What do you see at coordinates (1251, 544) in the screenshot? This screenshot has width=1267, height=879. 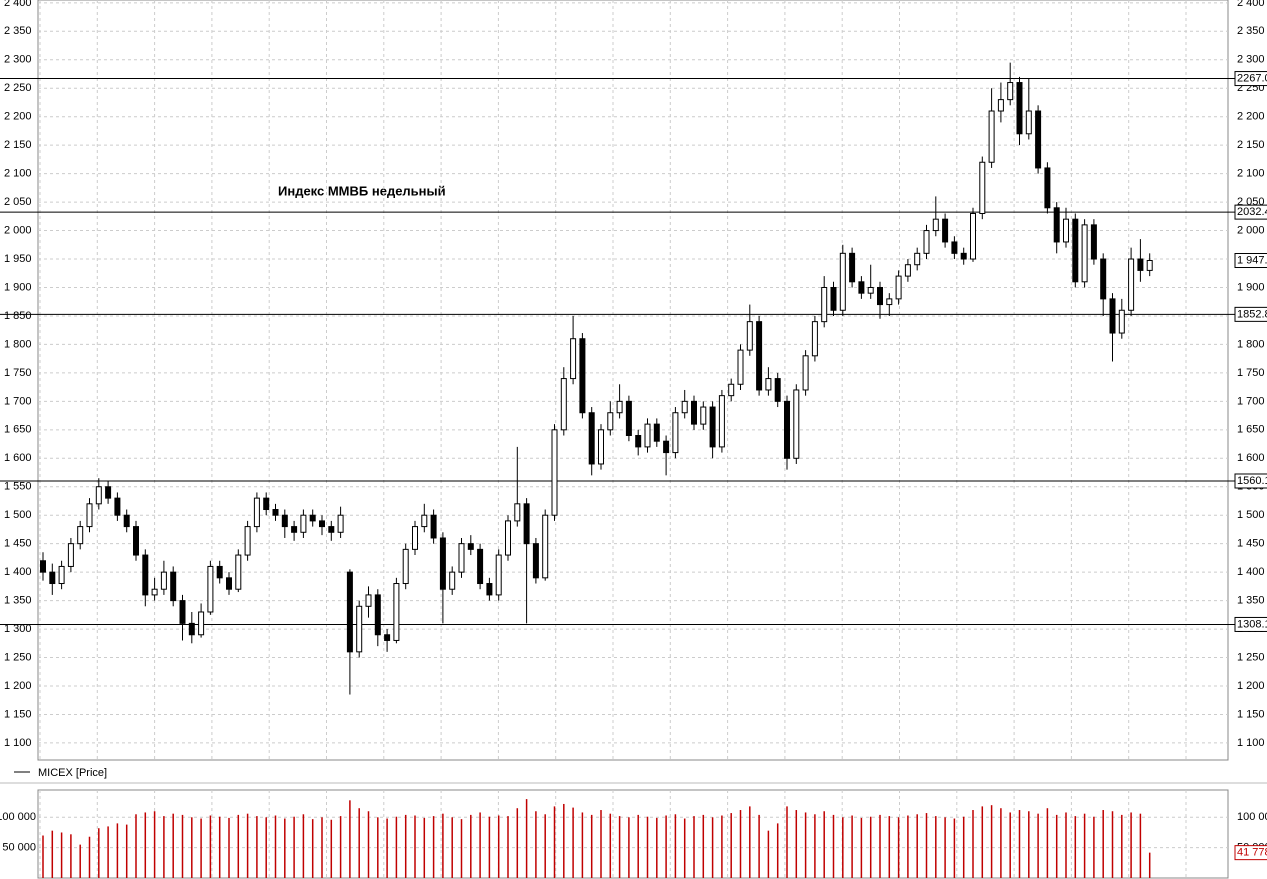 I see `y-tick-label-right: 1 450` at bounding box center [1251, 544].